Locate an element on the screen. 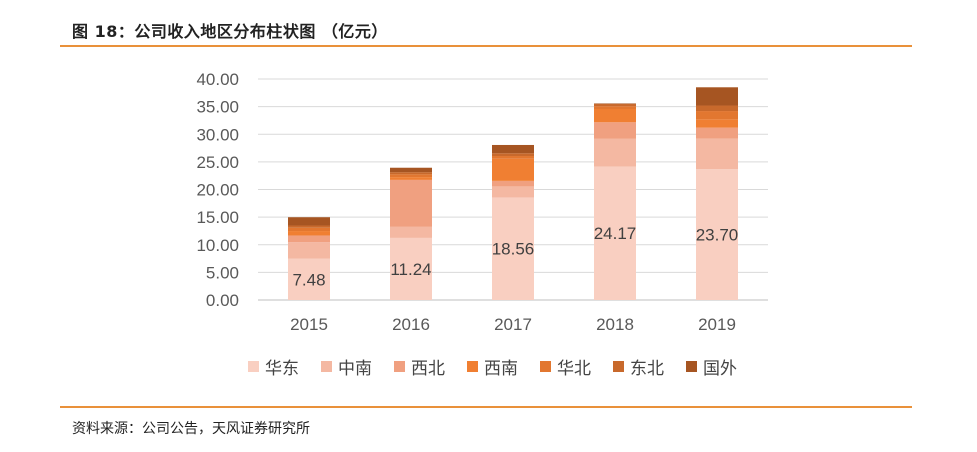 The height and width of the screenshot is (452, 977). y-tick-label: 20.00 is located at coordinates (217, 190).